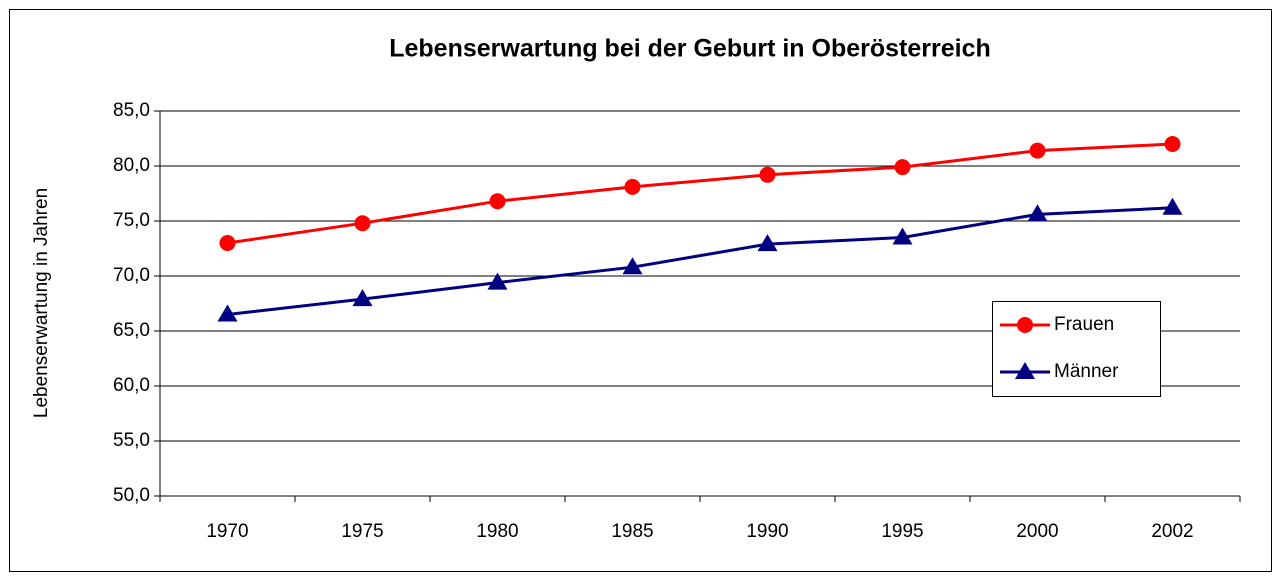 The image size is (1281, 580). Describe the element at coordinates (1172, 531) in the screenshot. I see `x-tick-label: 2002` at that location.